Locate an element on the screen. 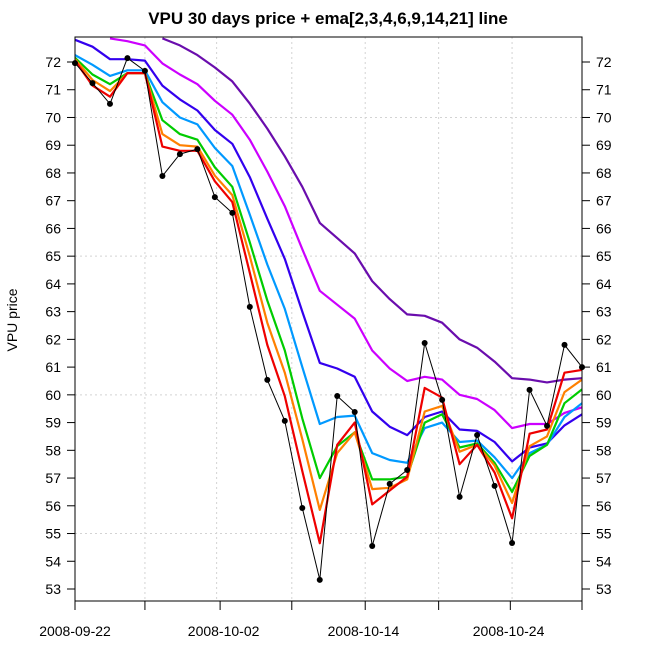  y-tick-label-right: 72 is located at coordinates (604, 62).